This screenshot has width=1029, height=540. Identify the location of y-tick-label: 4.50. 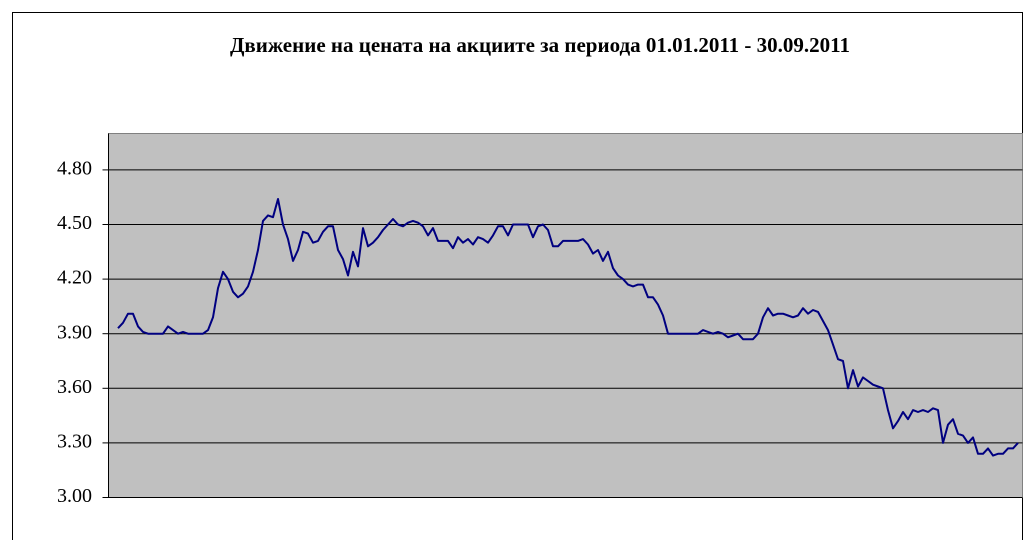
(74, 223).